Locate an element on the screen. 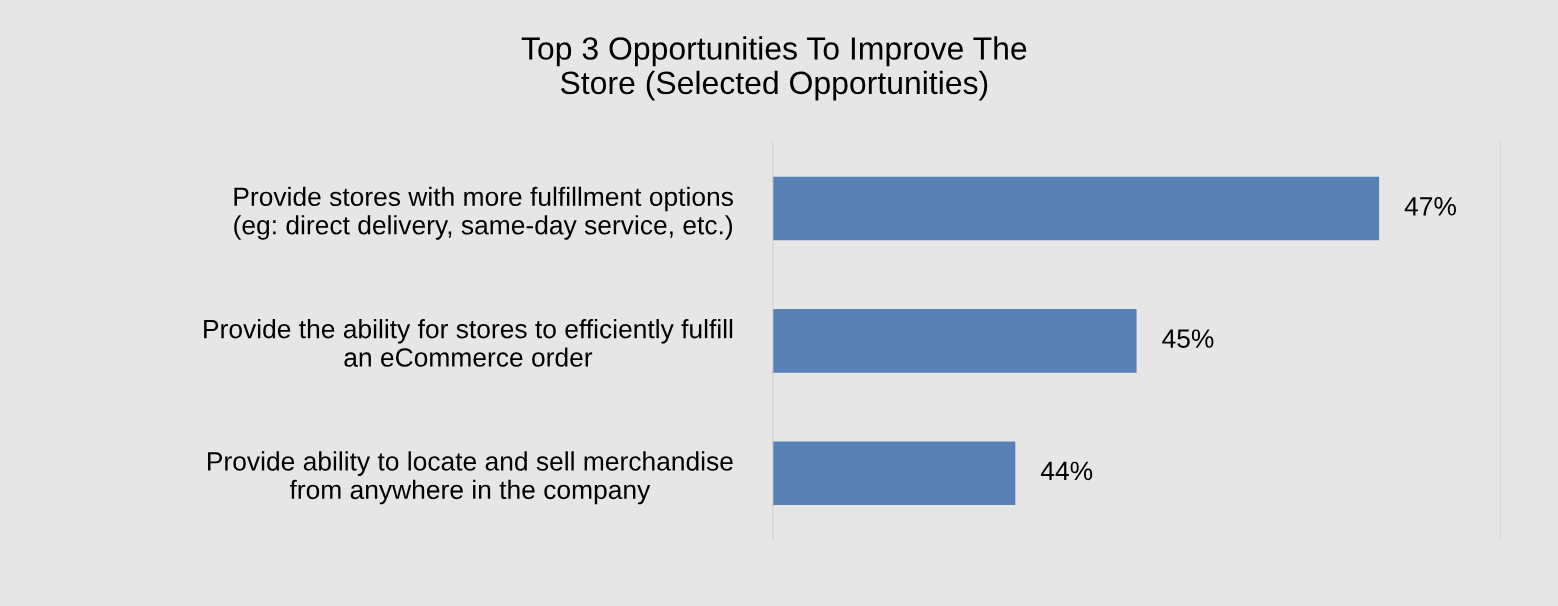 The width and height of the screenshot is (1558, 606). data-label: 45% is located at coordinates (1188, 338).